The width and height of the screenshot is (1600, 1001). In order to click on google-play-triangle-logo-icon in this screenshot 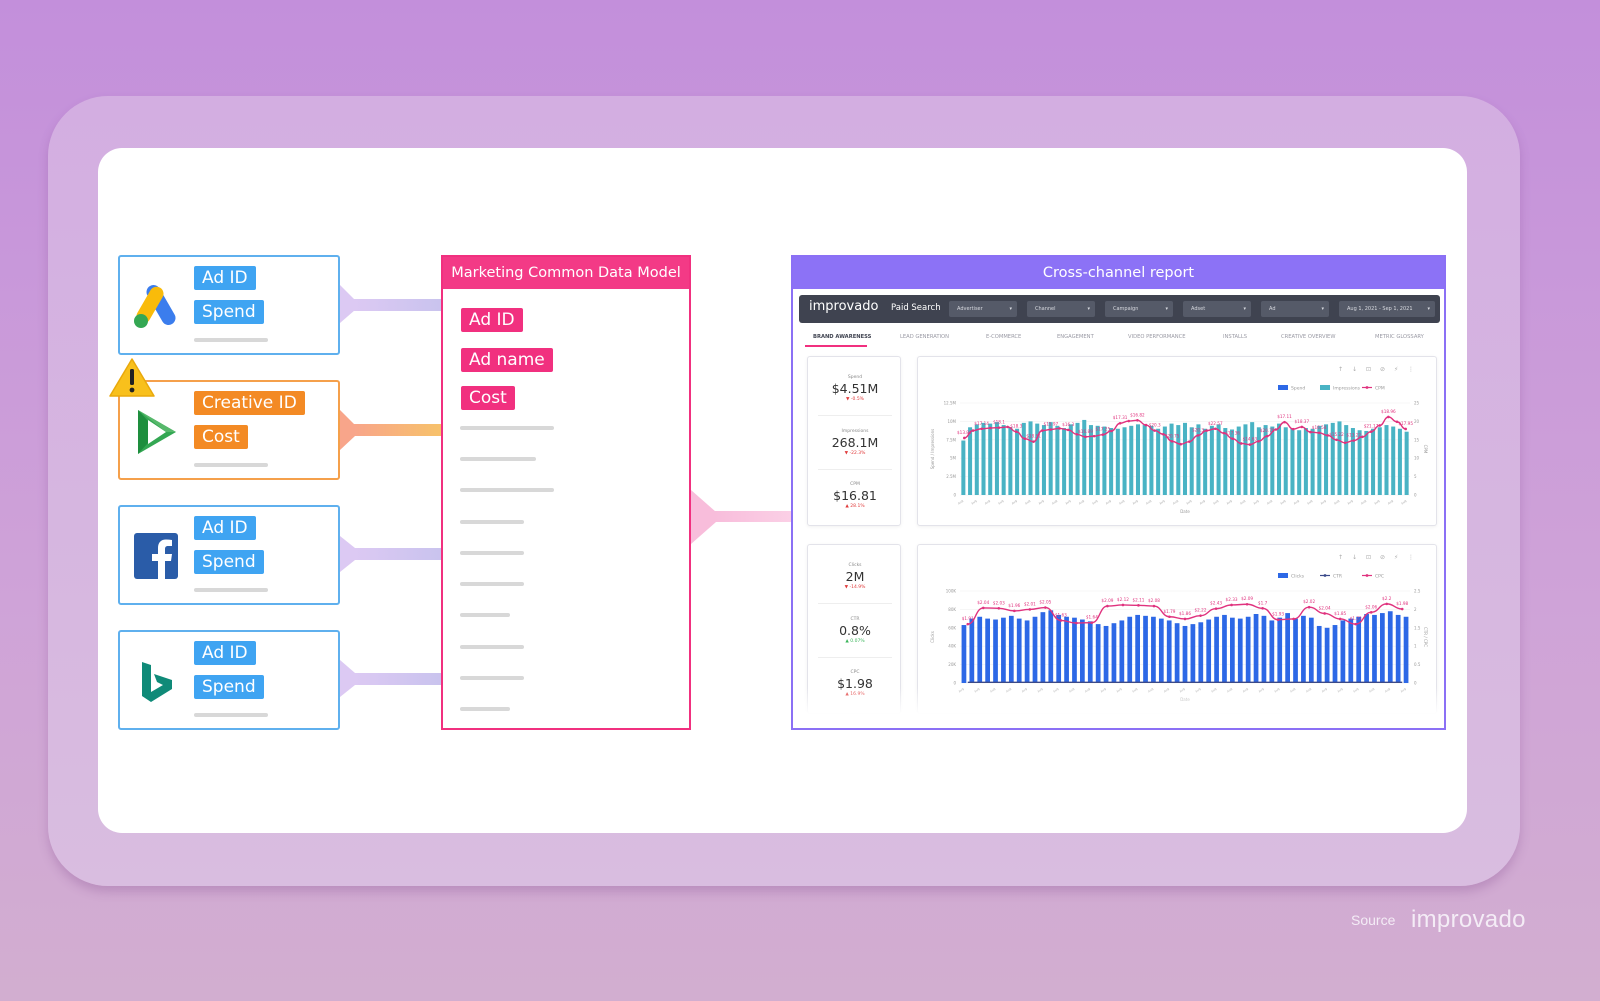, I will do `click(157, 432)`.